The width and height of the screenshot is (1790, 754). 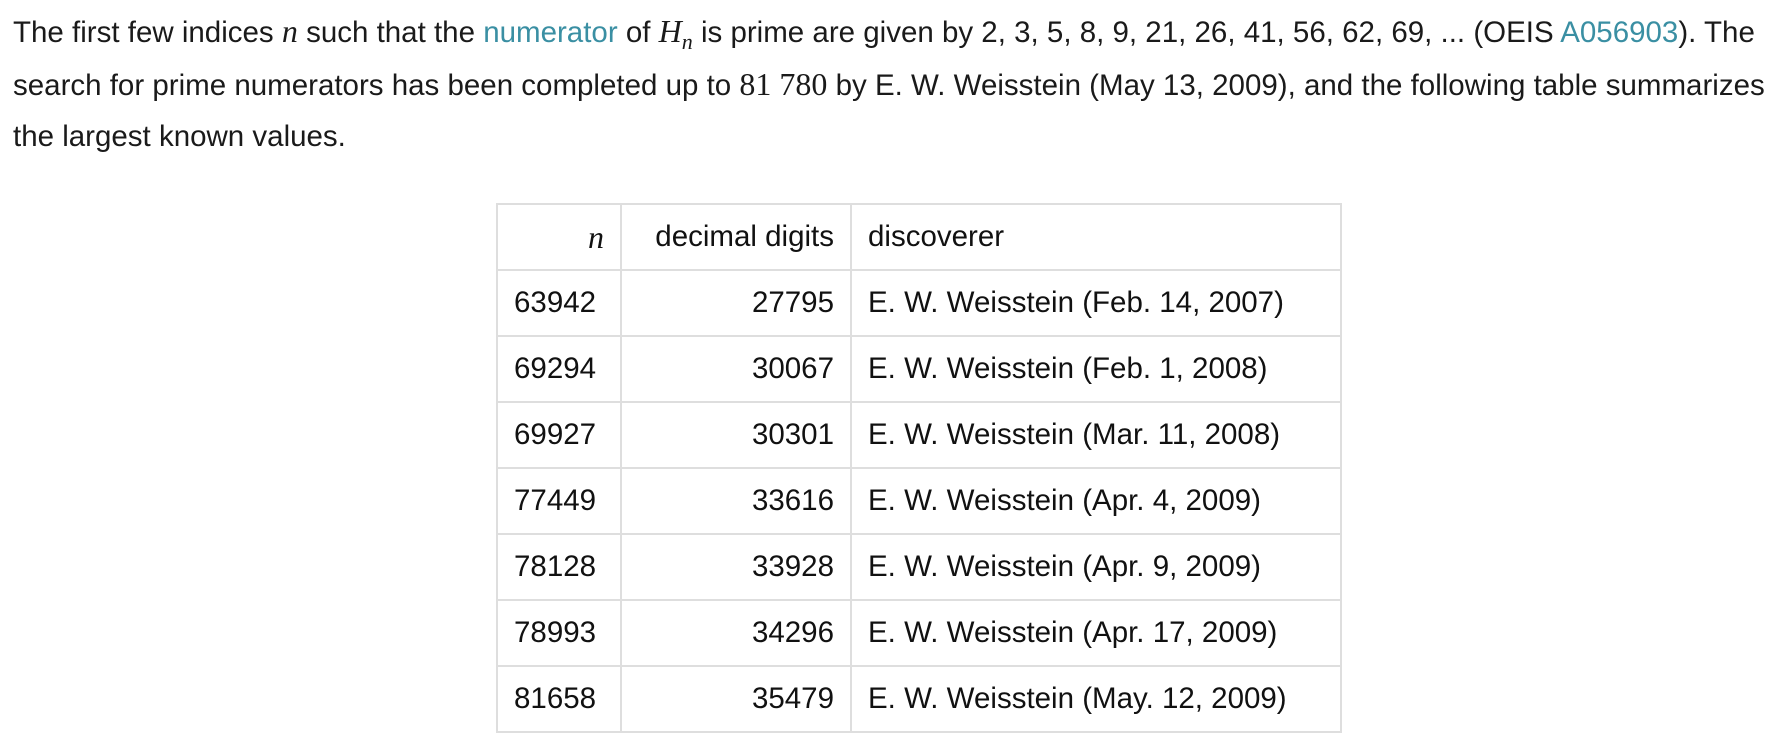 What do you see at coordinates (559, 699) in the screenshot?
I see `cell-n: 81658` at bounding box center [559, 699].